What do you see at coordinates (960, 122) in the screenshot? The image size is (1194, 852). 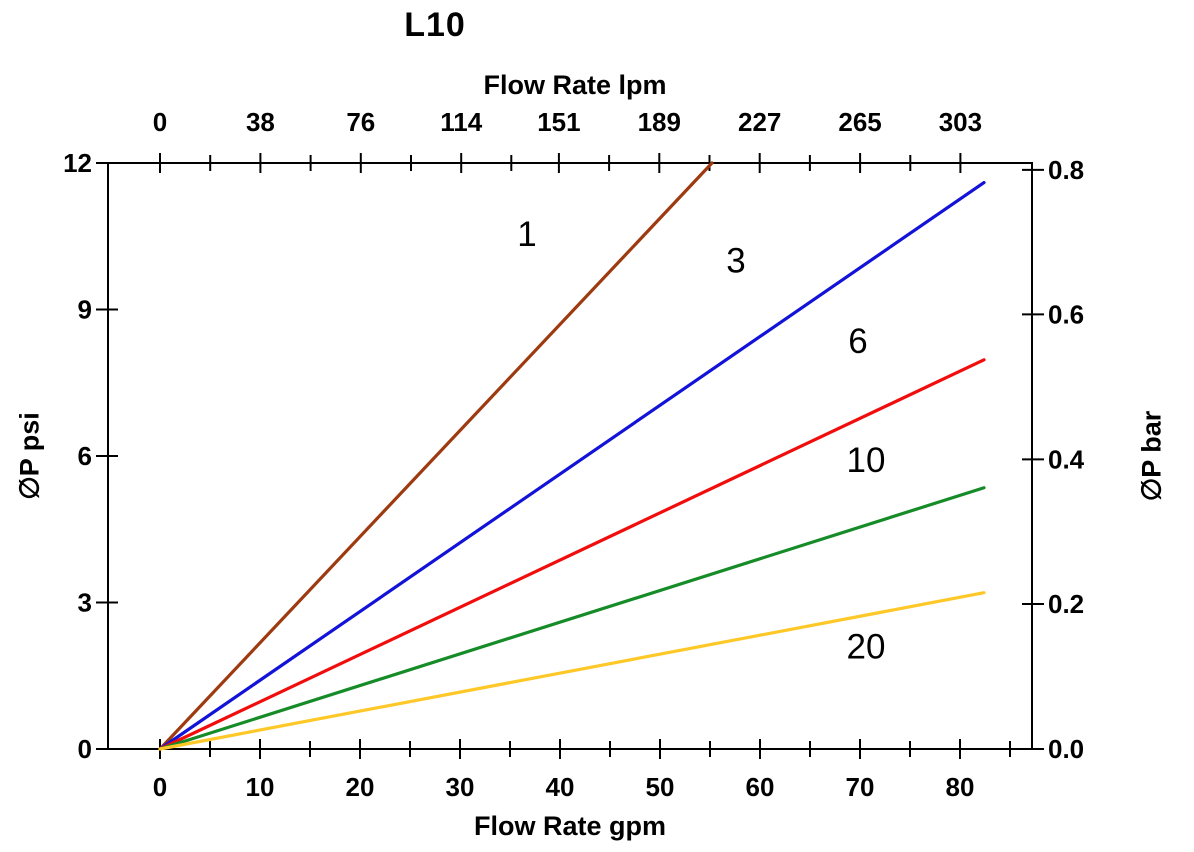 I see `top-tick-label: 303` at bounding box center [960, 122].